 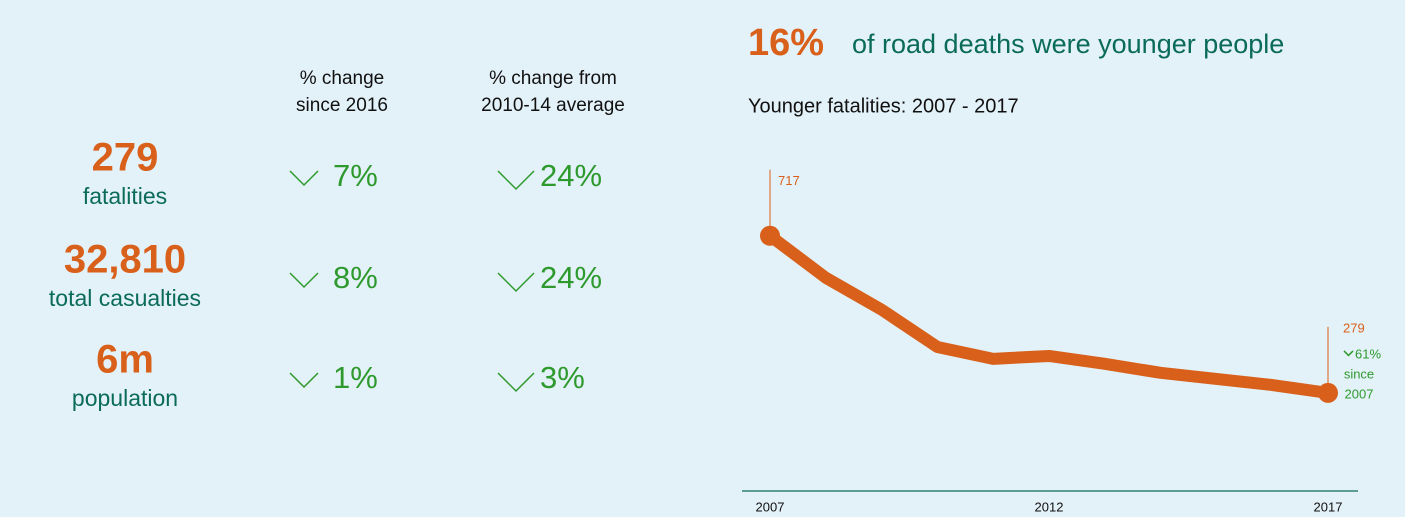 What do you see at coordinates (1328, 506) in the screenshot?
I see `x-tick-label: 2017` at bounding box center [1328, 506].